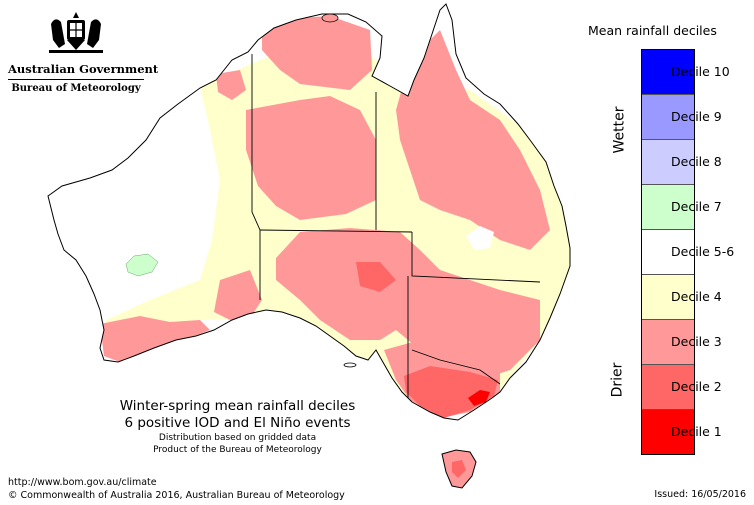 Image resolution: width=754 pixels, height=505 pixels. I want to click on coat-of-arms-icon, so click(76, 32).